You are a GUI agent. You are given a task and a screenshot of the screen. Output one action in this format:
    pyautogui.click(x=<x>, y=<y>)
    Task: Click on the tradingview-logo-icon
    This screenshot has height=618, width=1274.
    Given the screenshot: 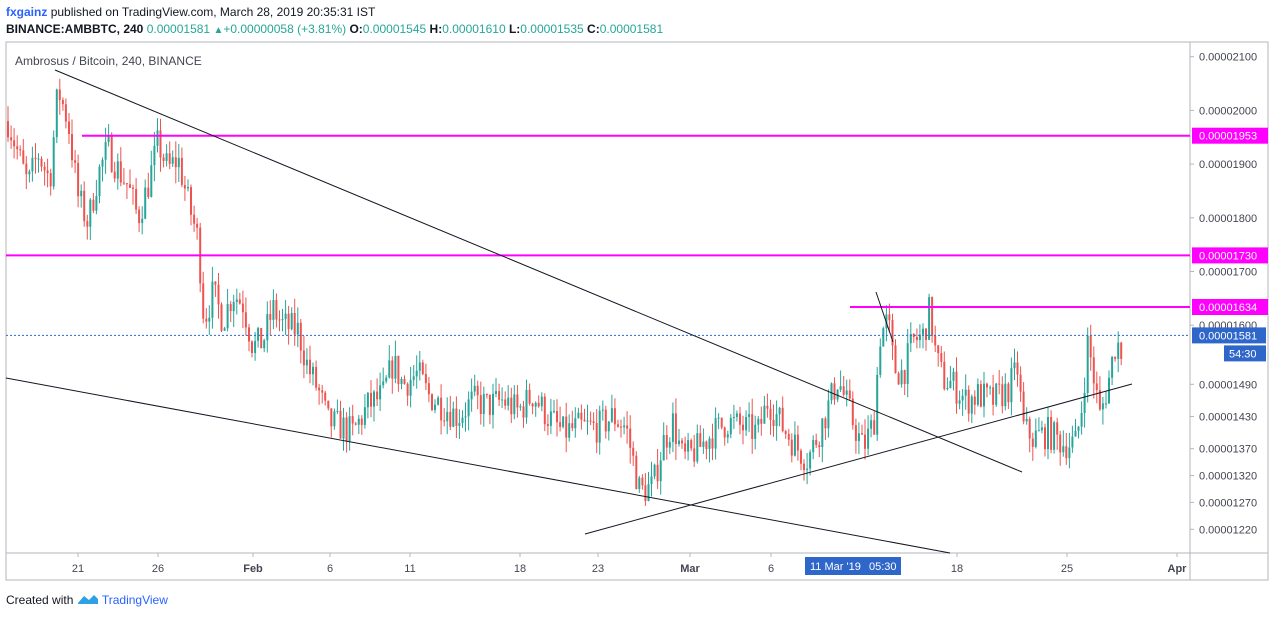 What is the action you would take?
    pyautogui.click(x=88, y=601)
    